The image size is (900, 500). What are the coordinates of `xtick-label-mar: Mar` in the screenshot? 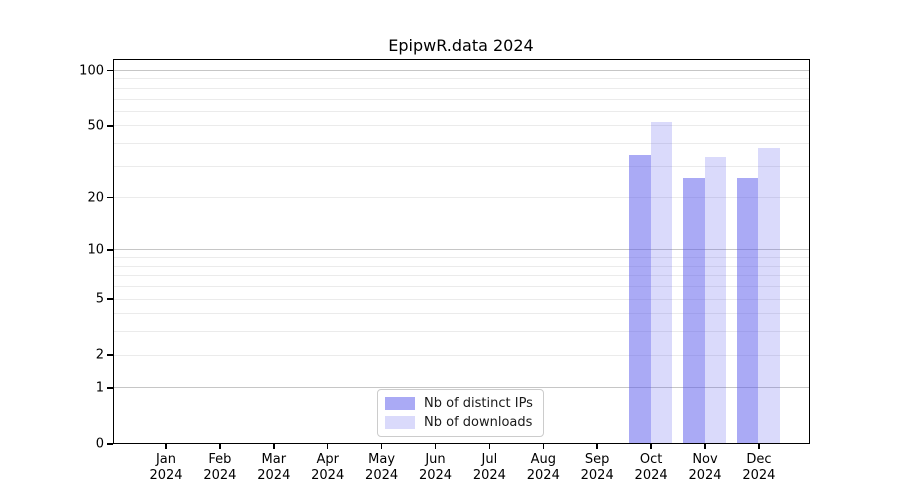 It's located at (274, 459).